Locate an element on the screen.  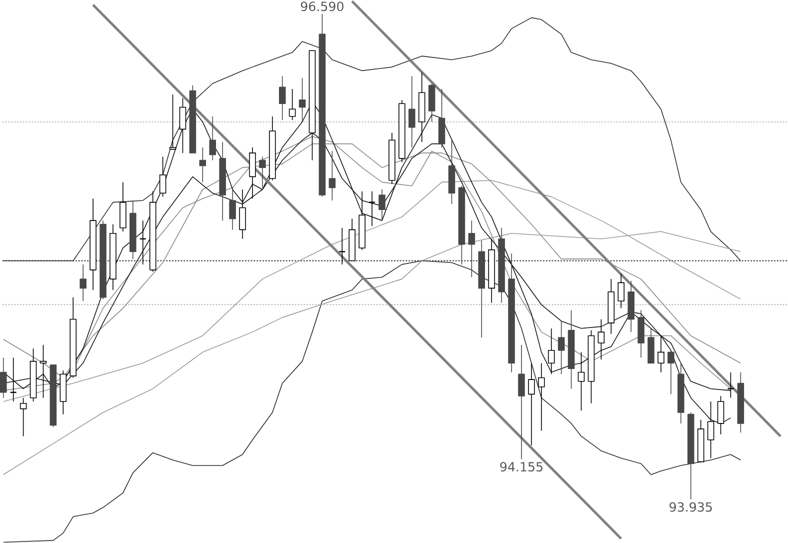
annotation: 94.155 is located at coordinates (521, 467).